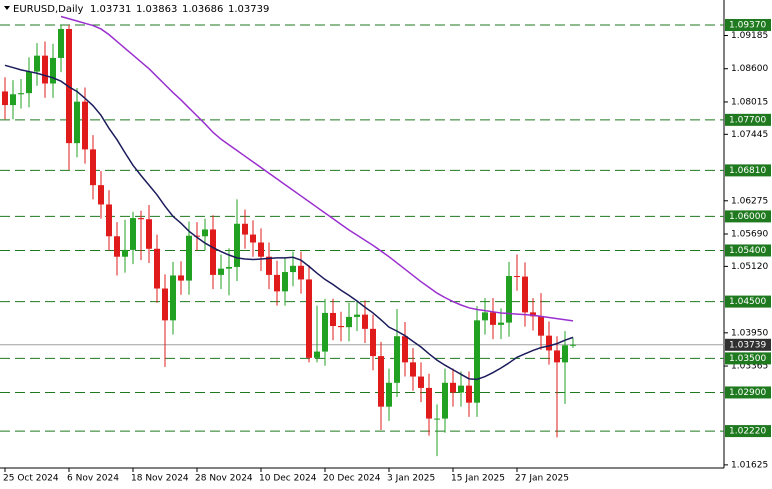  Describe the element at coordinates (224, 479) in the screenshot. I see `x-tick-label: 28 Nov 2024` at that location.